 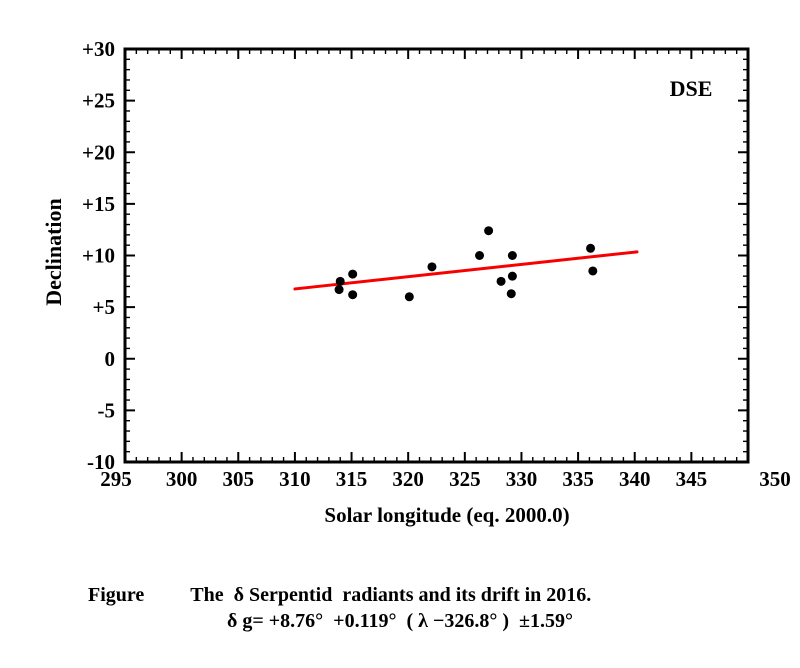 What do you see at coordinates (466, 270) in the screenshot?
I see `trend-line` at bounding box center [466, 270].